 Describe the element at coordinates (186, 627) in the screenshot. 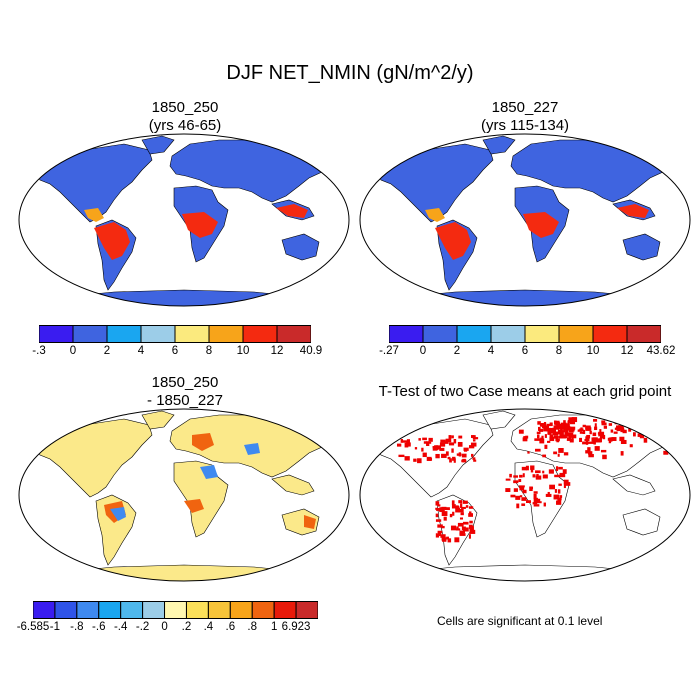

I see `colorbar-tick-label: .2` at that location.